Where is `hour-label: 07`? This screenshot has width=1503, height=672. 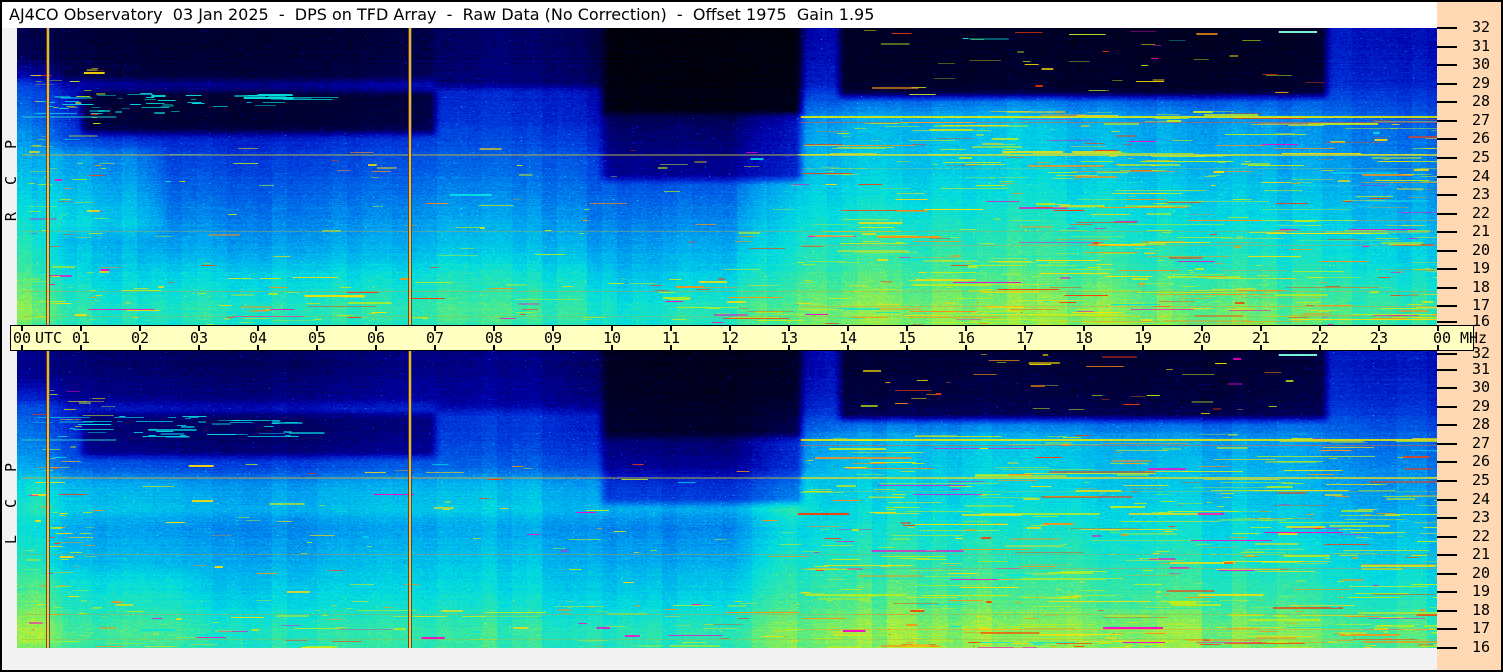
hour-label: 07 is located at coordinates (435, 338).